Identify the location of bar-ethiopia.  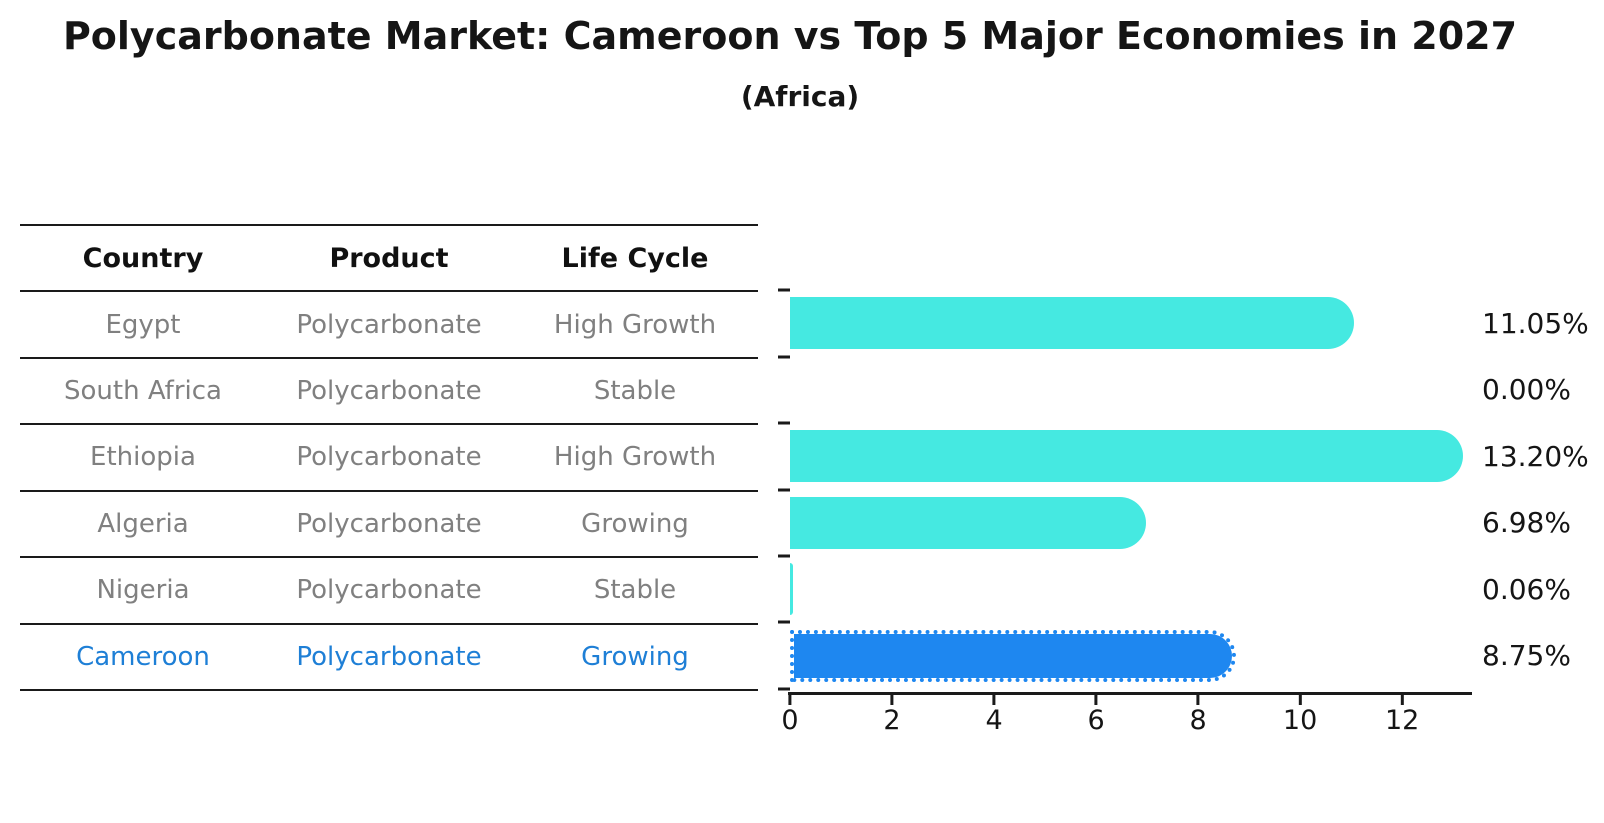
(1127, 456).